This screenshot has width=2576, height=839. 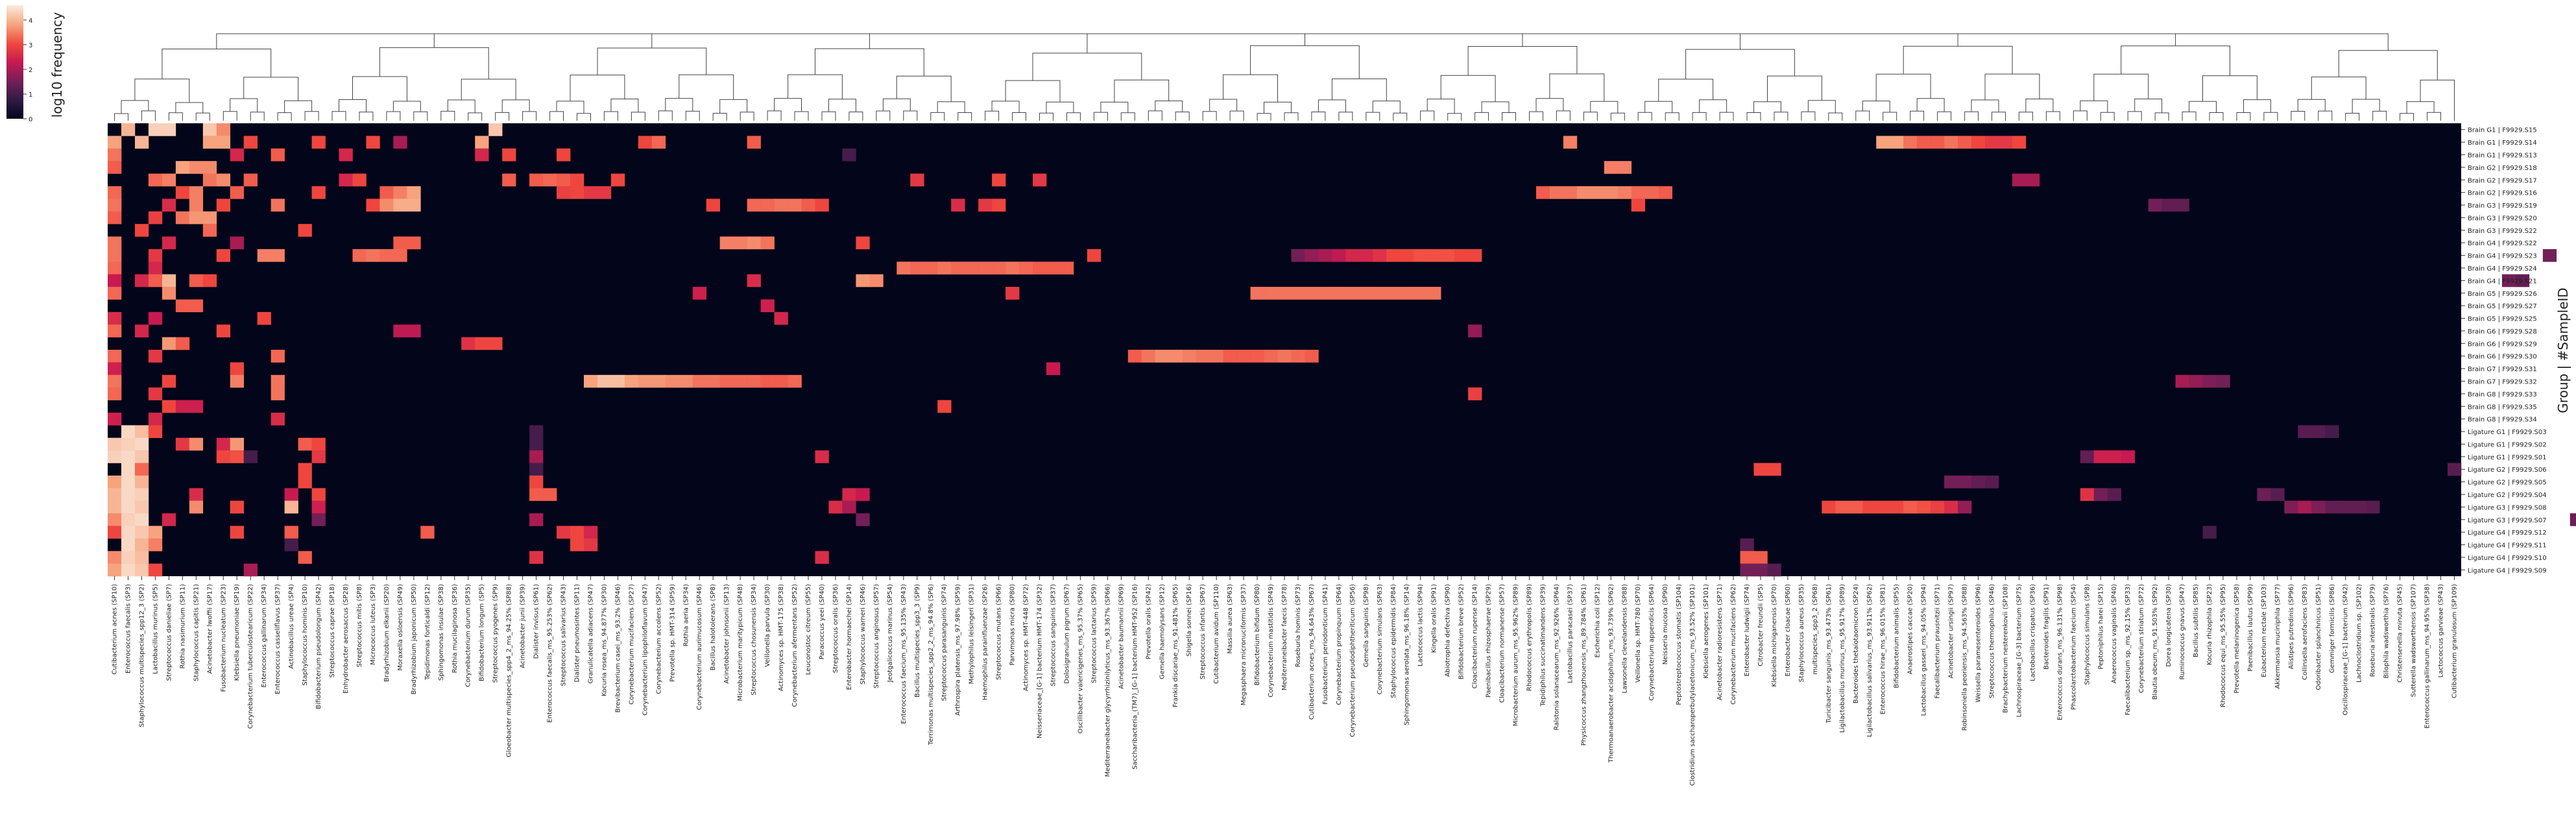 What do you see at coordinates (2455, 641) in the screenshot?
I see `column-label: Cutibacterium granulosum (SP109)` at bounding box center [2455, 641].